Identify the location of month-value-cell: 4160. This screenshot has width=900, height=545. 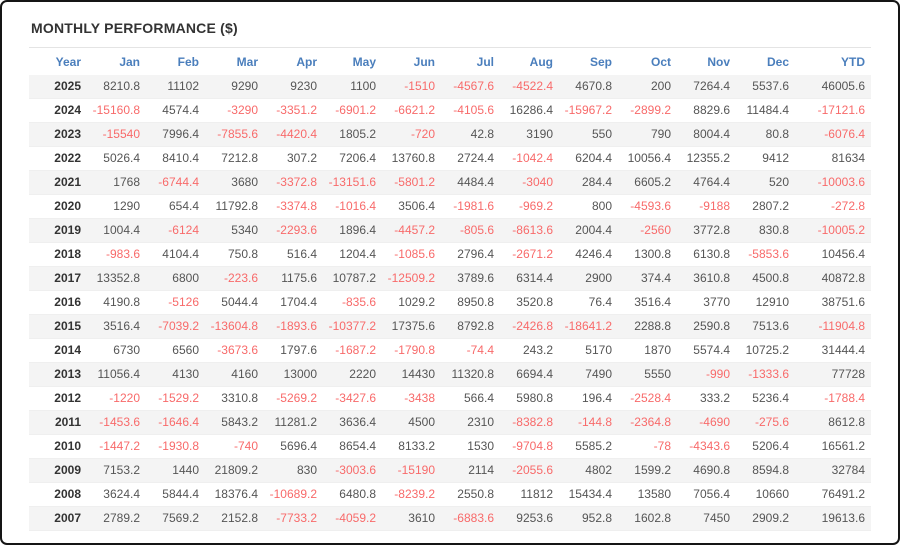
(234, 374).